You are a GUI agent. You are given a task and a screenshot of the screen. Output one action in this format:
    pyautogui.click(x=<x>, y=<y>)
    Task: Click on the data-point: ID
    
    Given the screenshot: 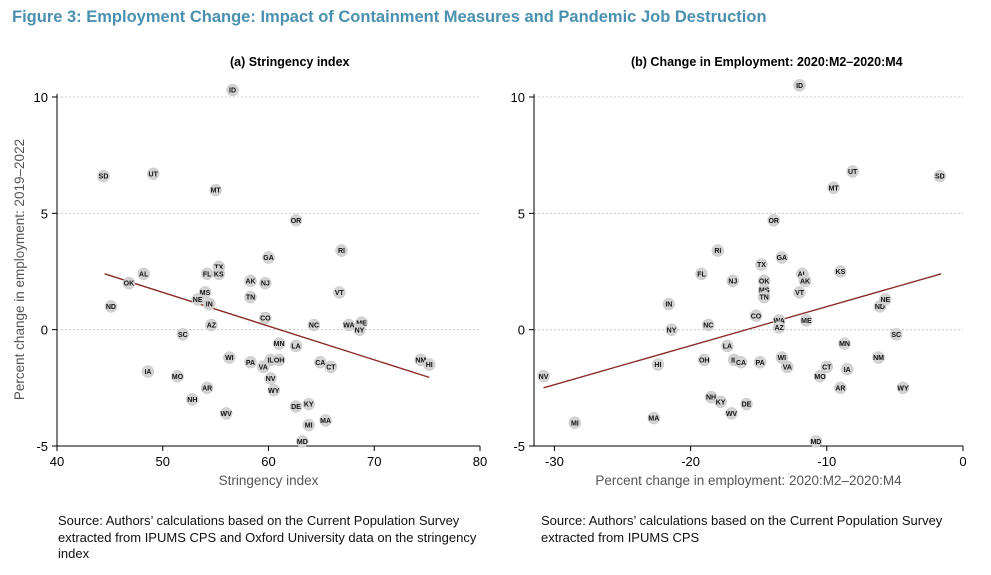 What is the action you would take?
    pyautogui.click(x=799, y=85)
    